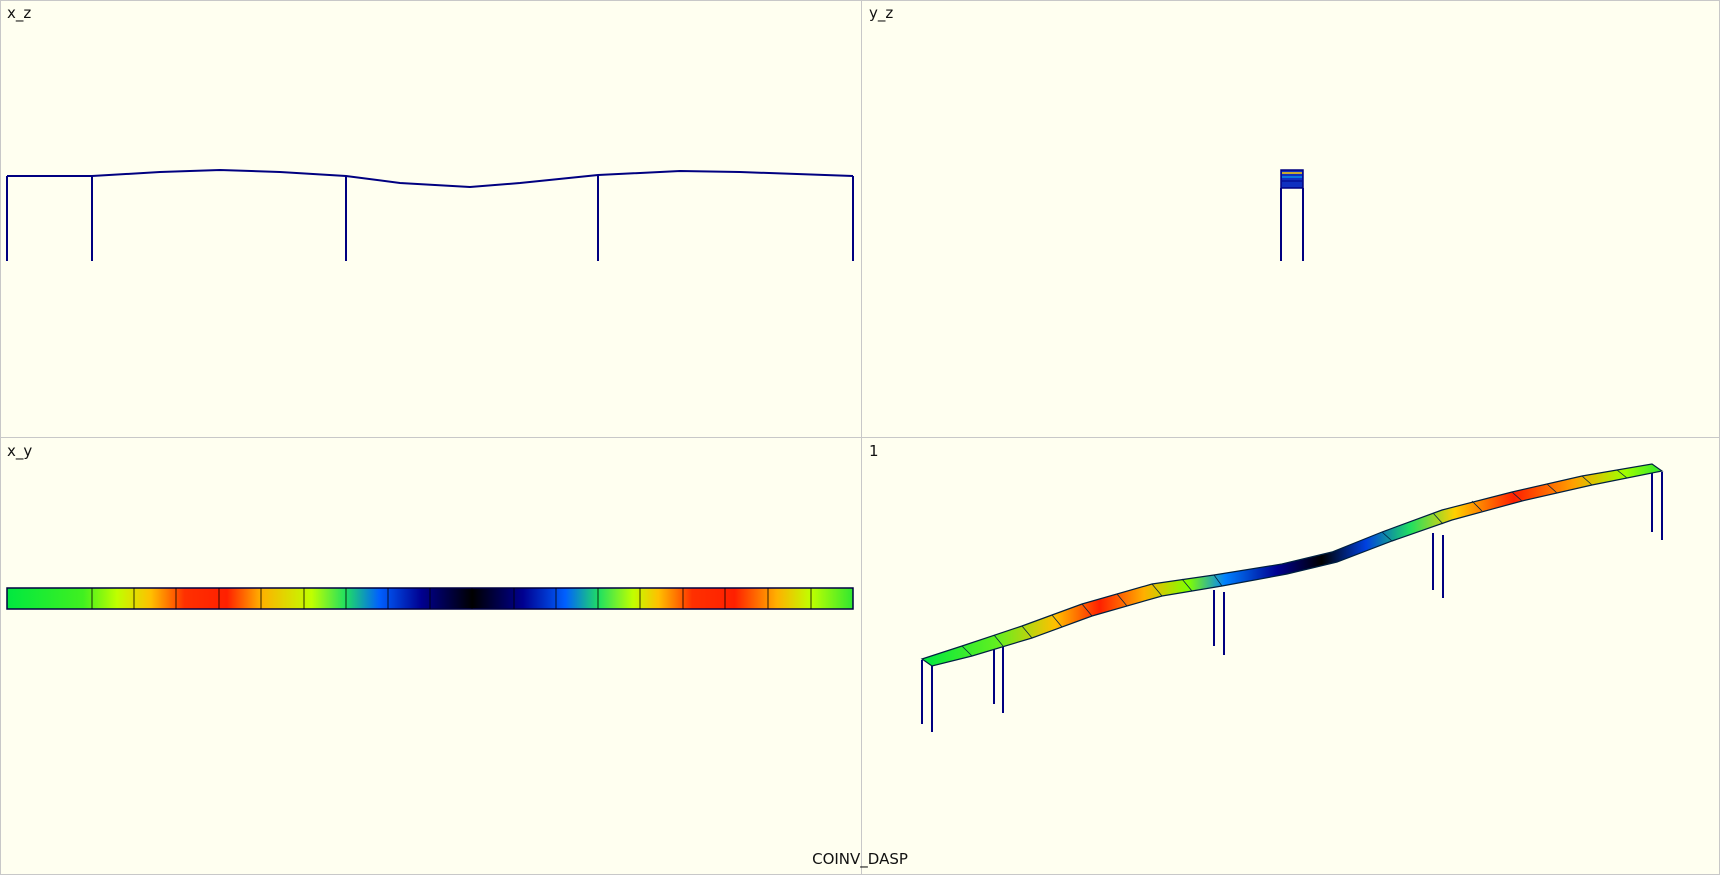 This screenshot has height=875, width=1720. I want to click on viewport-divider-horizontal, so click(860, 437).